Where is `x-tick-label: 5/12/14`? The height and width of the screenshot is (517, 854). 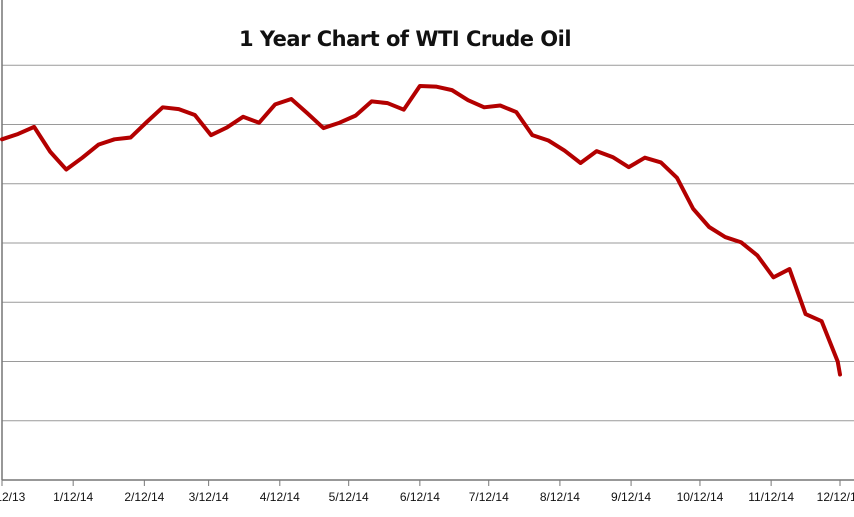 x-tick-label: 5/12/14 is located at coordinates (349, 497).